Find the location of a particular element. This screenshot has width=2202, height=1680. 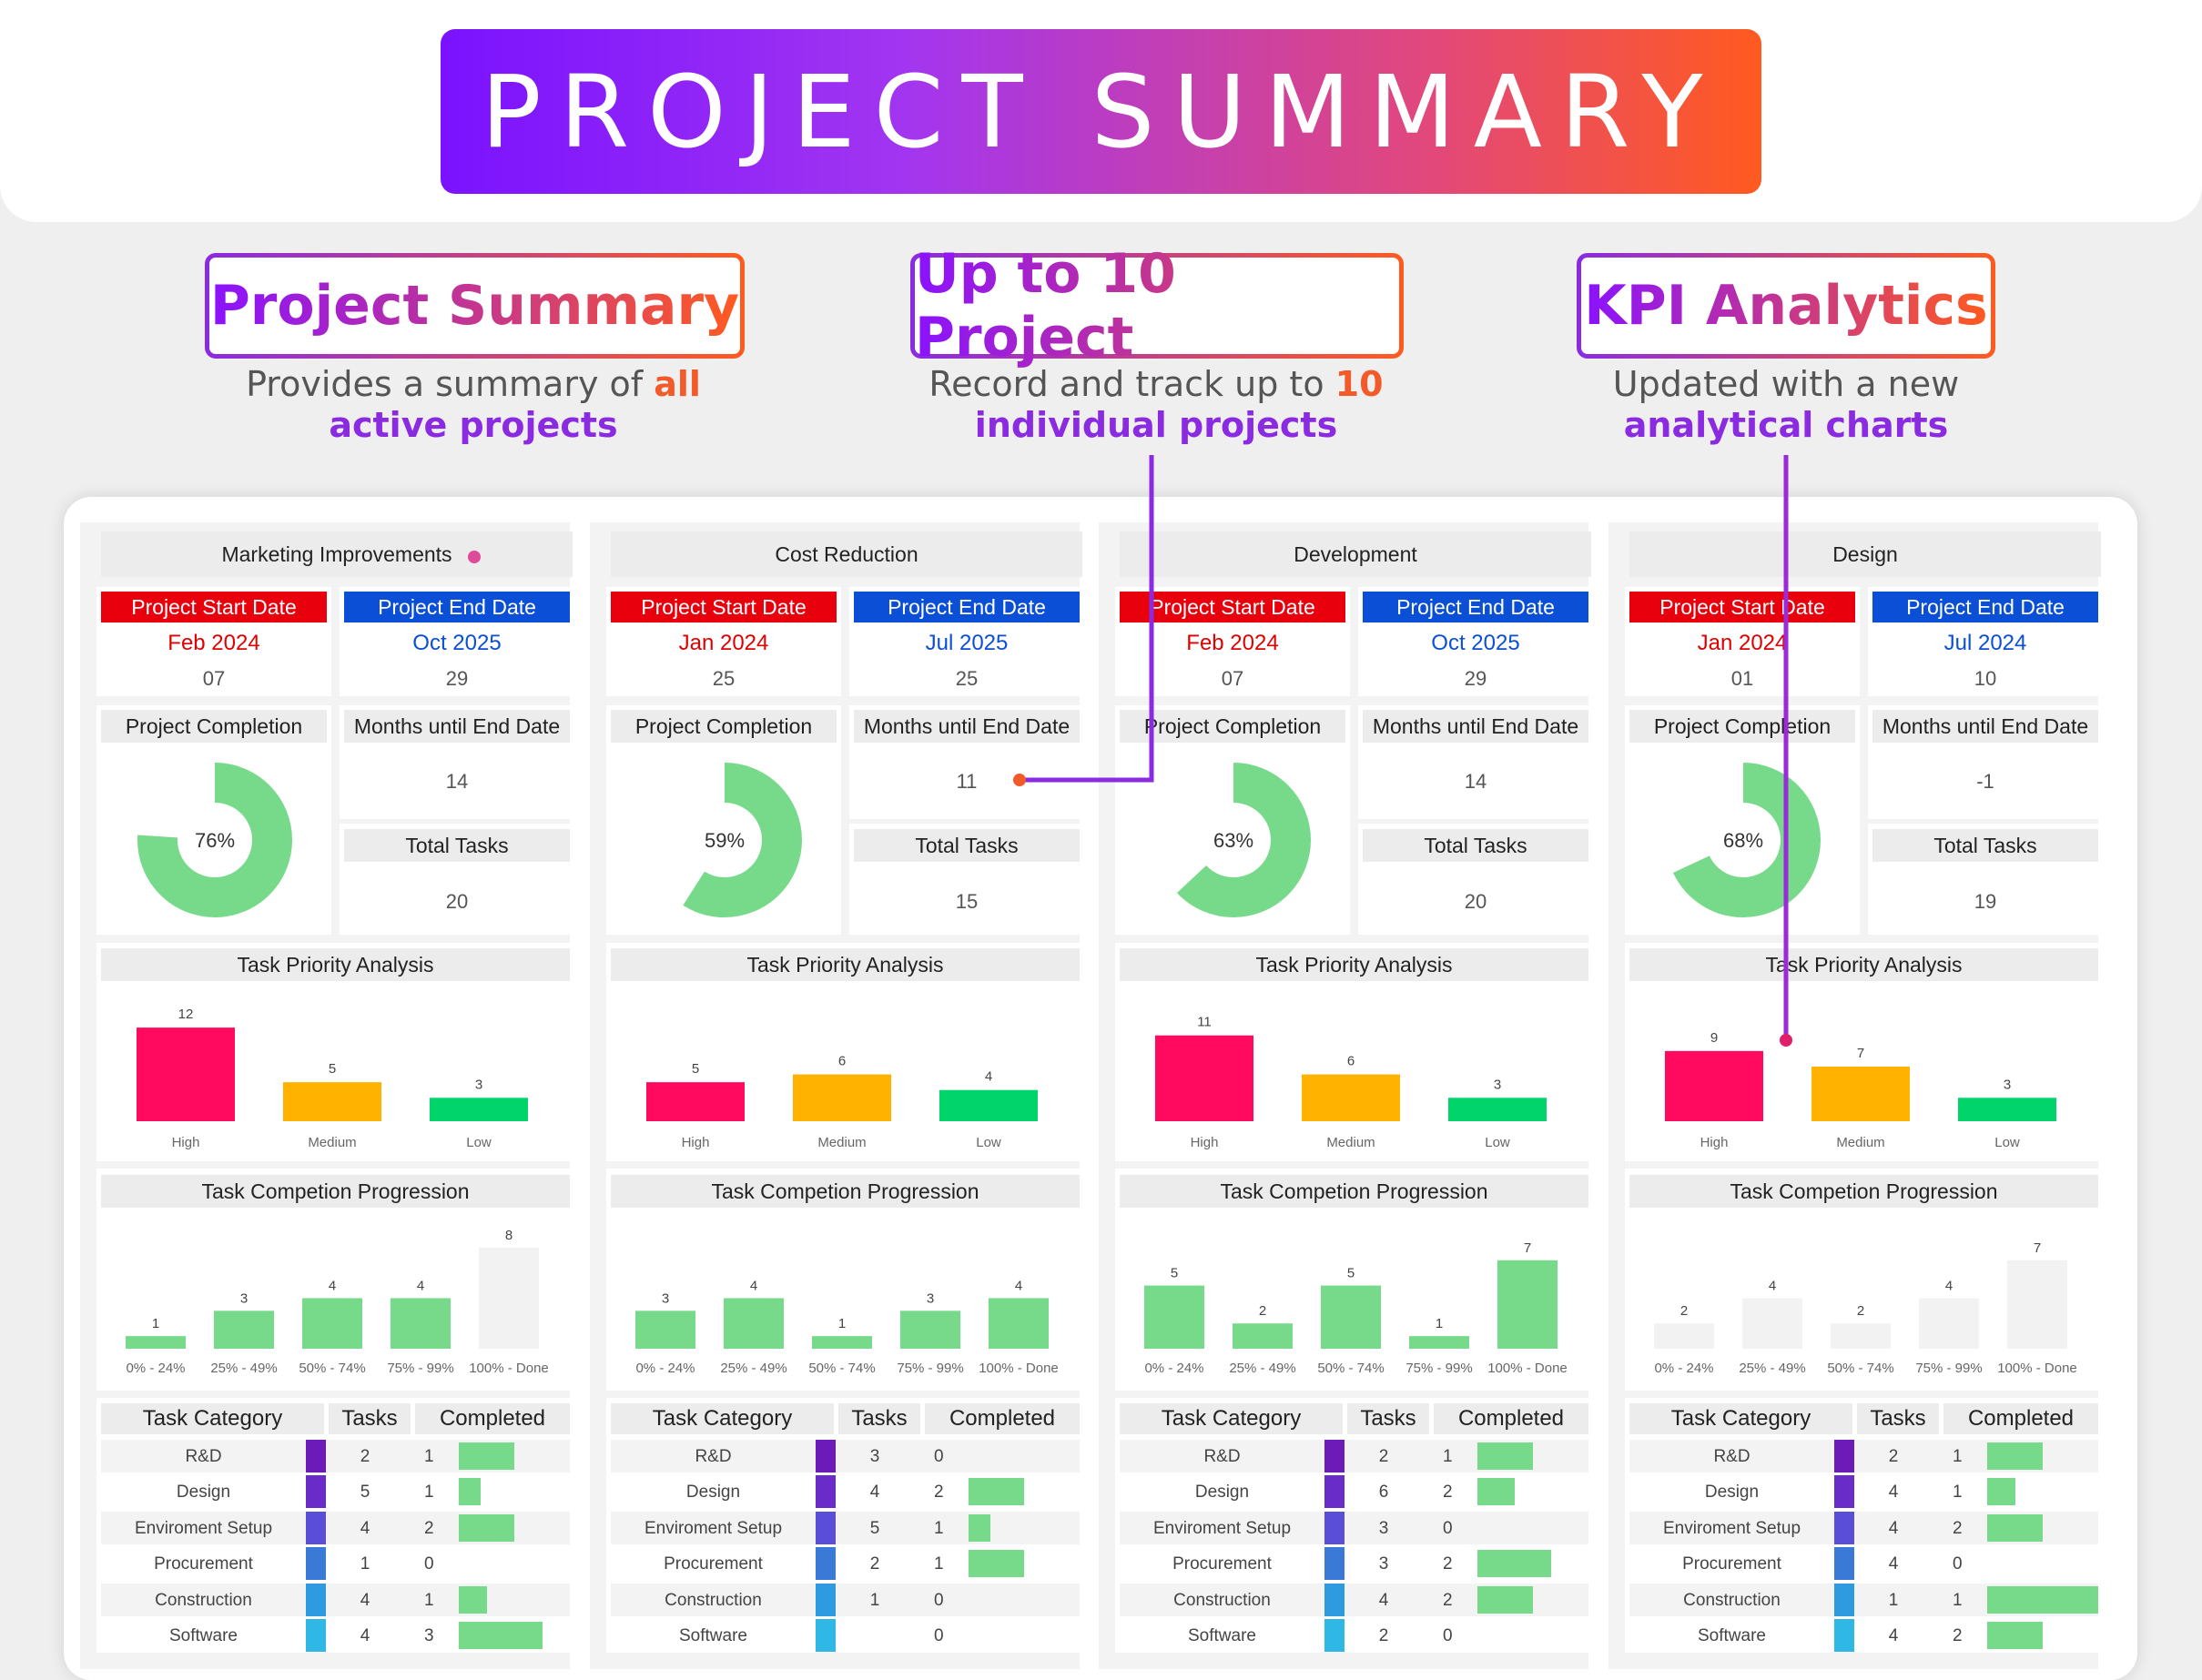

priority-bar-label: 4 is located at coordinates (989, 1077).